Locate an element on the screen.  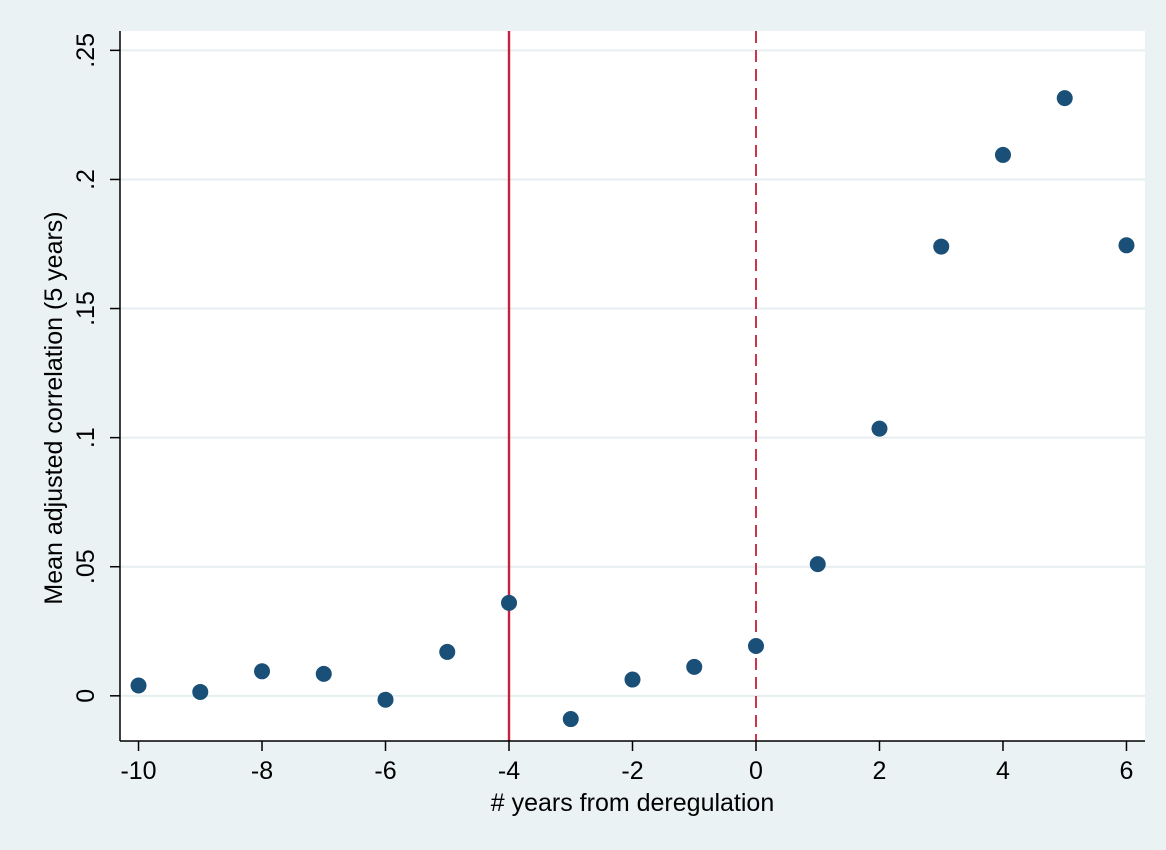
x-tick-label: -4 is located at coordinates (509, 771).